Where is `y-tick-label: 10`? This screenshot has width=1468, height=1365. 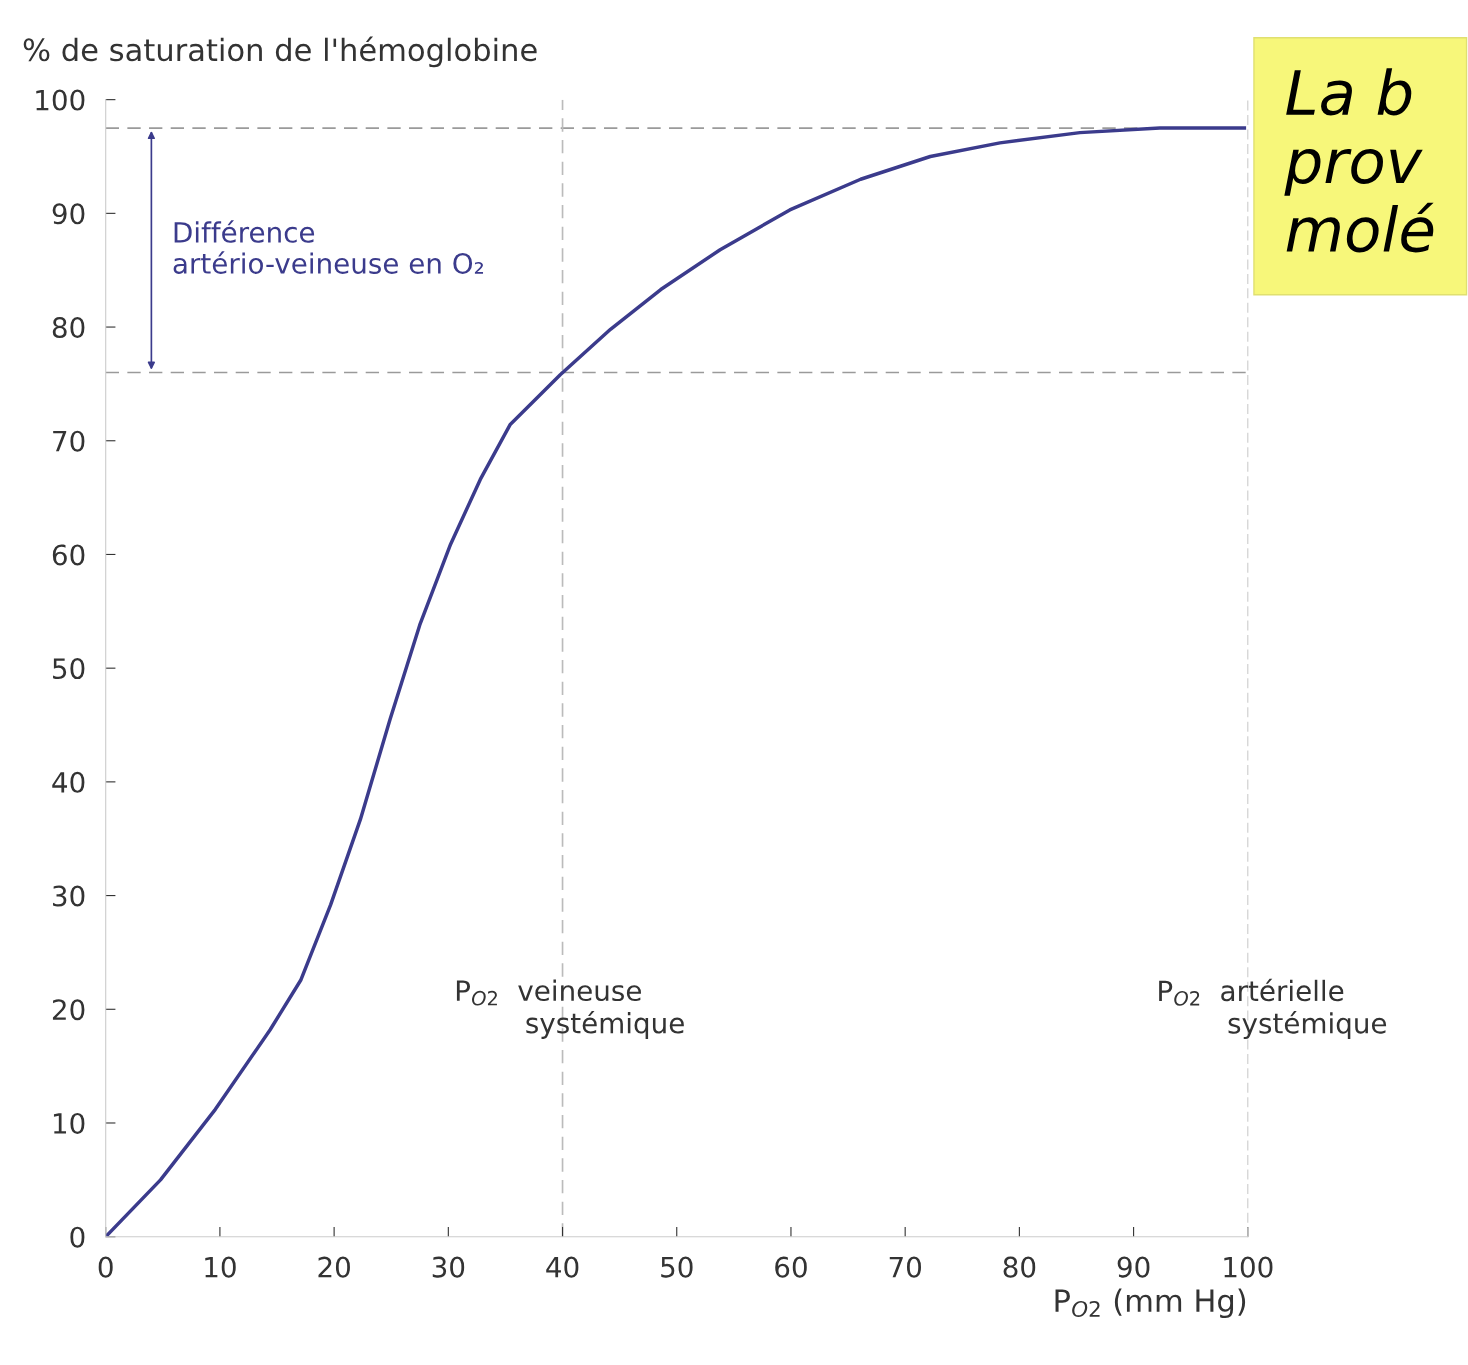
y-tick-label: 10 is located at coordinates (69, 1123).